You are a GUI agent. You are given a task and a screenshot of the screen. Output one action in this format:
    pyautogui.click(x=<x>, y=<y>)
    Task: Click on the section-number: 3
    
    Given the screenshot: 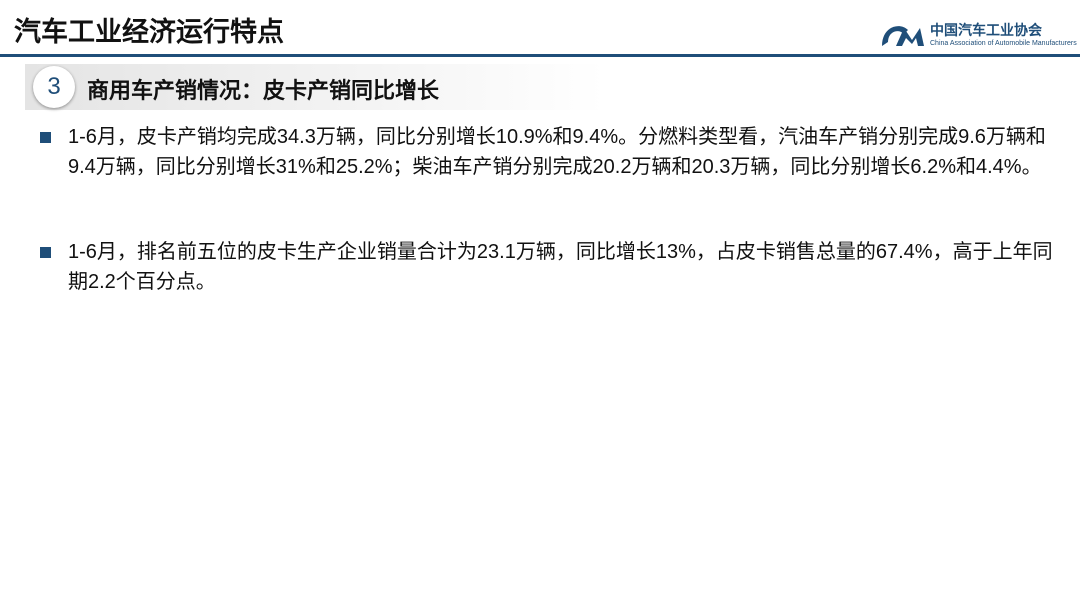 What is the action you would take?
    pyautogui.click(x=54, y=87)
    